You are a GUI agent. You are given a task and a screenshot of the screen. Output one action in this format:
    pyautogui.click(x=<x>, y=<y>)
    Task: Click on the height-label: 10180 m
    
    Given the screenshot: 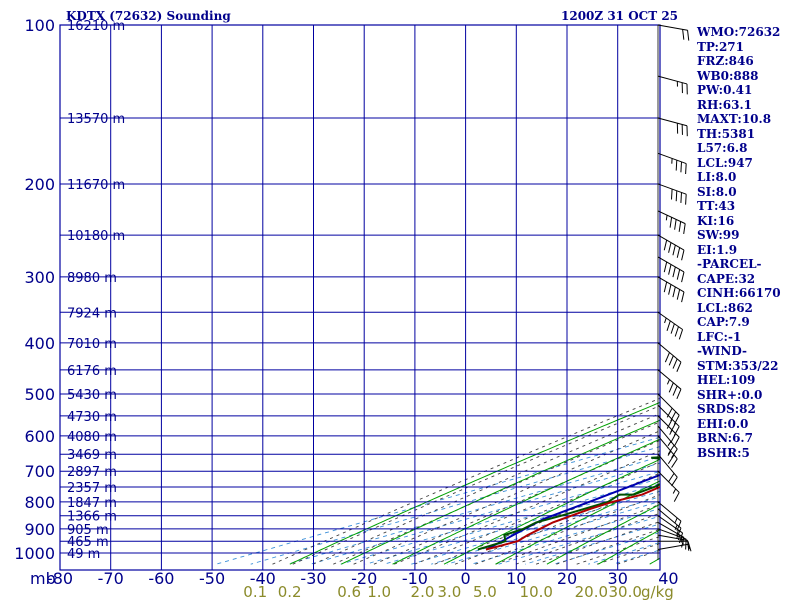 What is the action you would take?
    pyautogui.click(x=96, y=236)
    